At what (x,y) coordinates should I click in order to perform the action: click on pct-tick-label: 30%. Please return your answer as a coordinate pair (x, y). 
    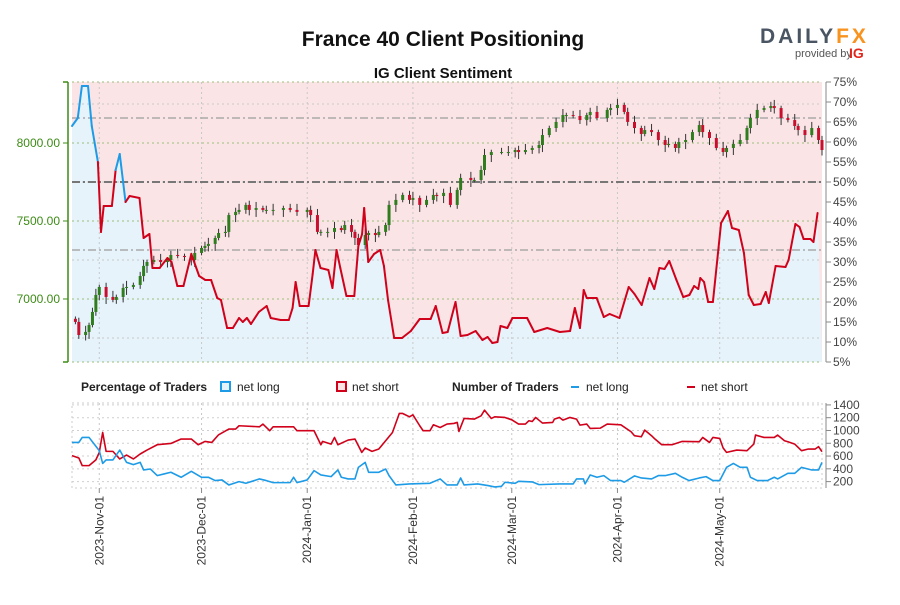
    Looking at the image, I should click on (845, 262).